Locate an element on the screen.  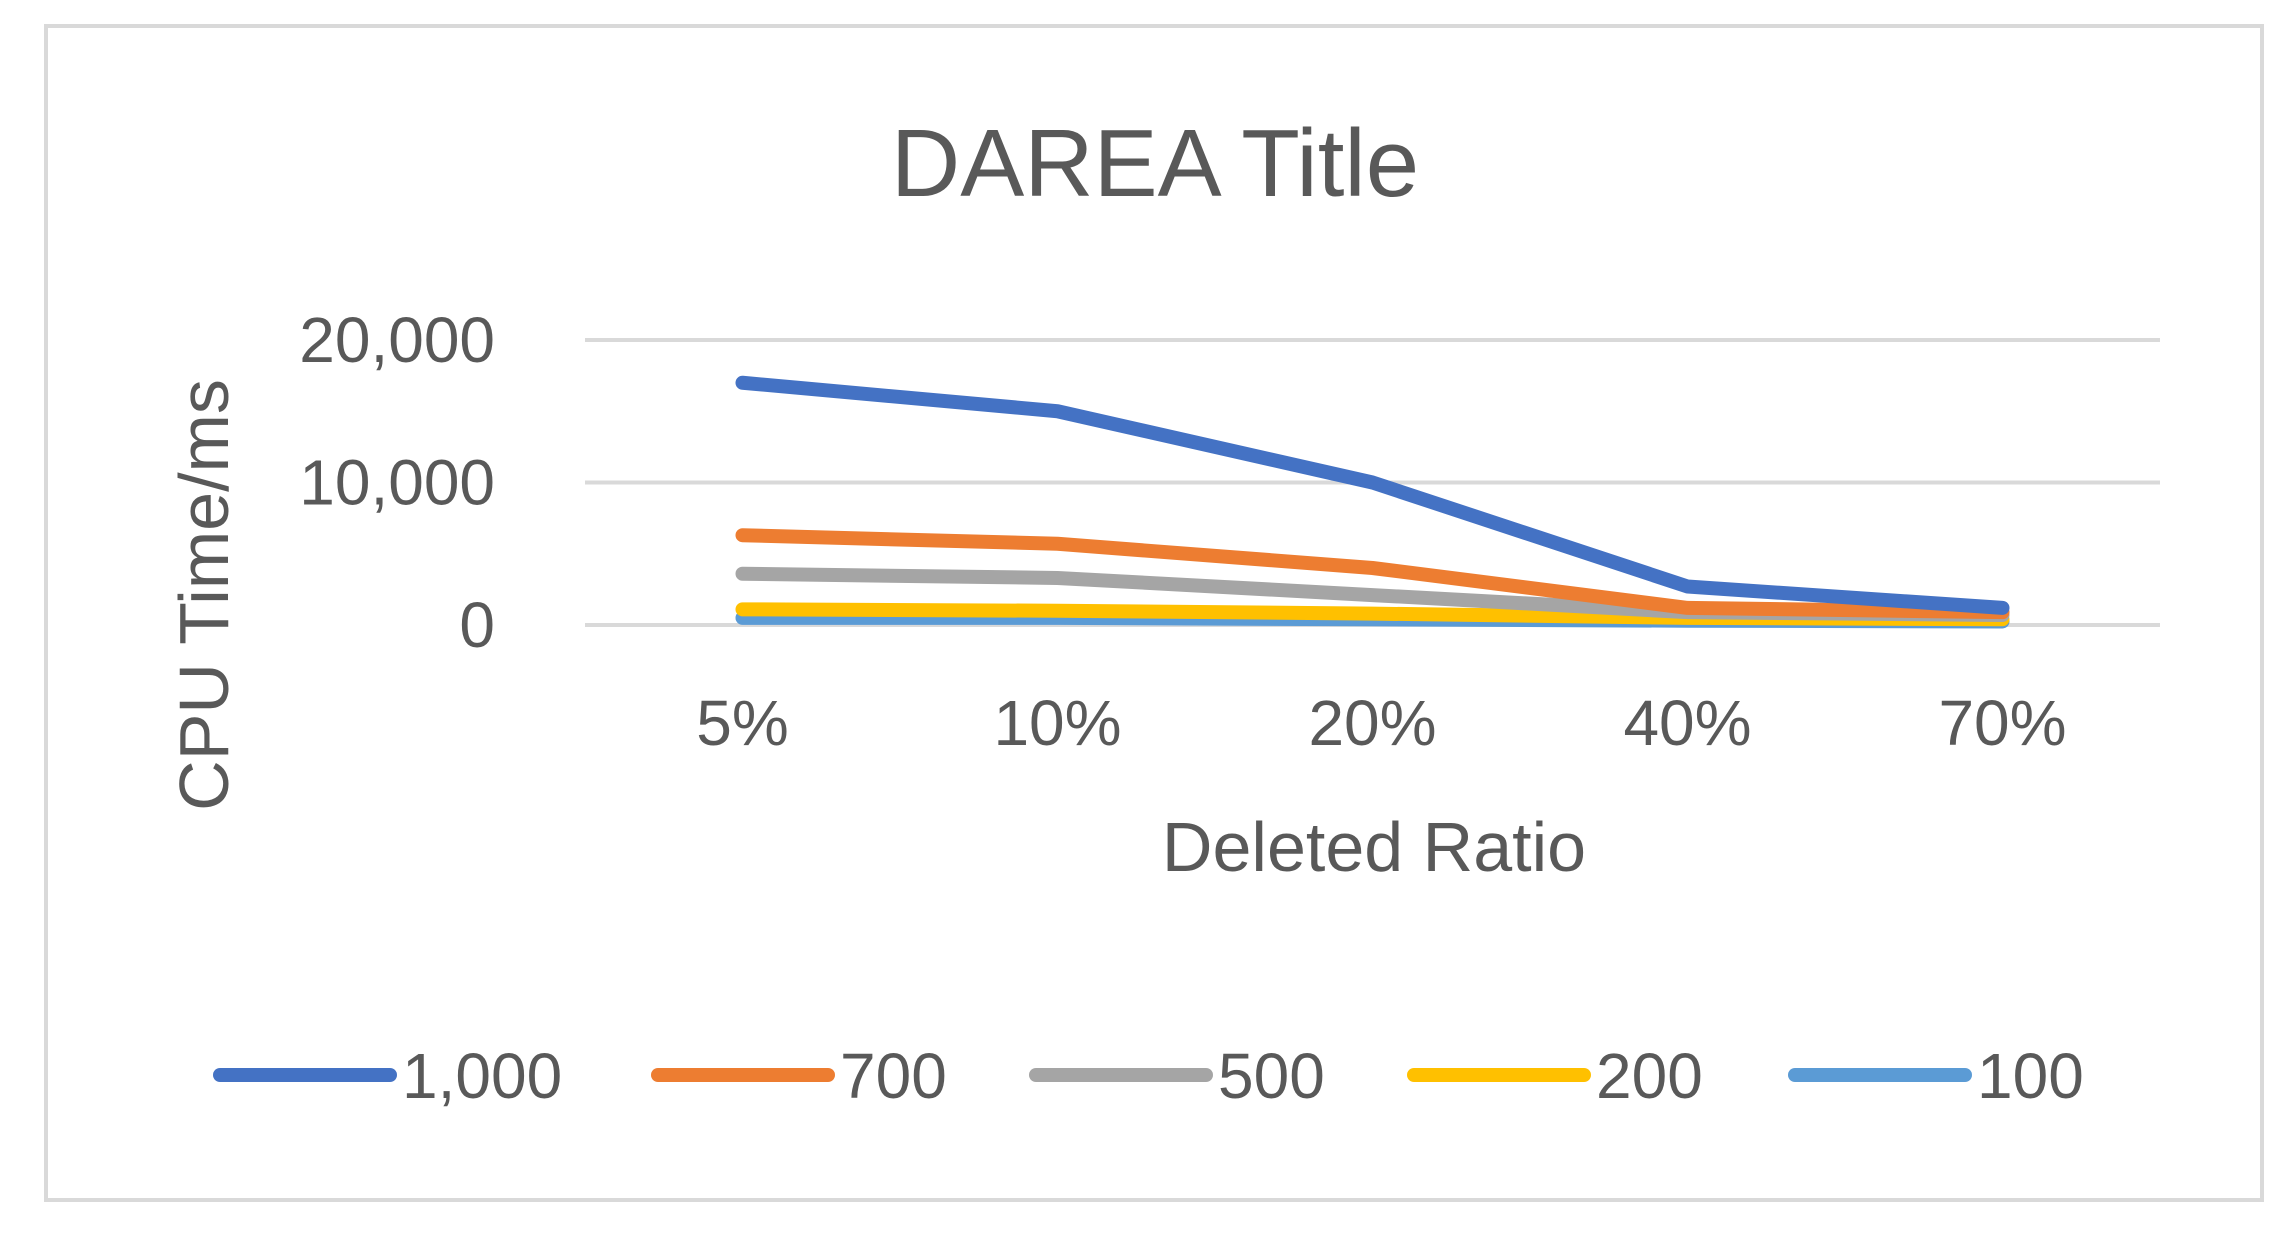
legend-label: 100 is located at coordinates (2030, 1076).